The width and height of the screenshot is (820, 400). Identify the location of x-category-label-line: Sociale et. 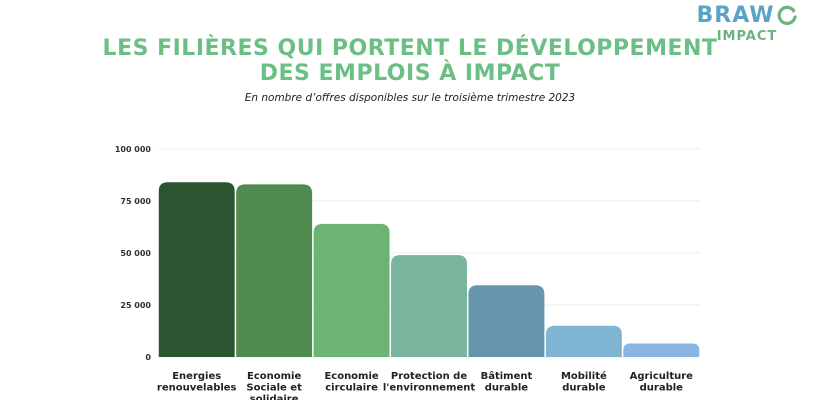
(274, 388).